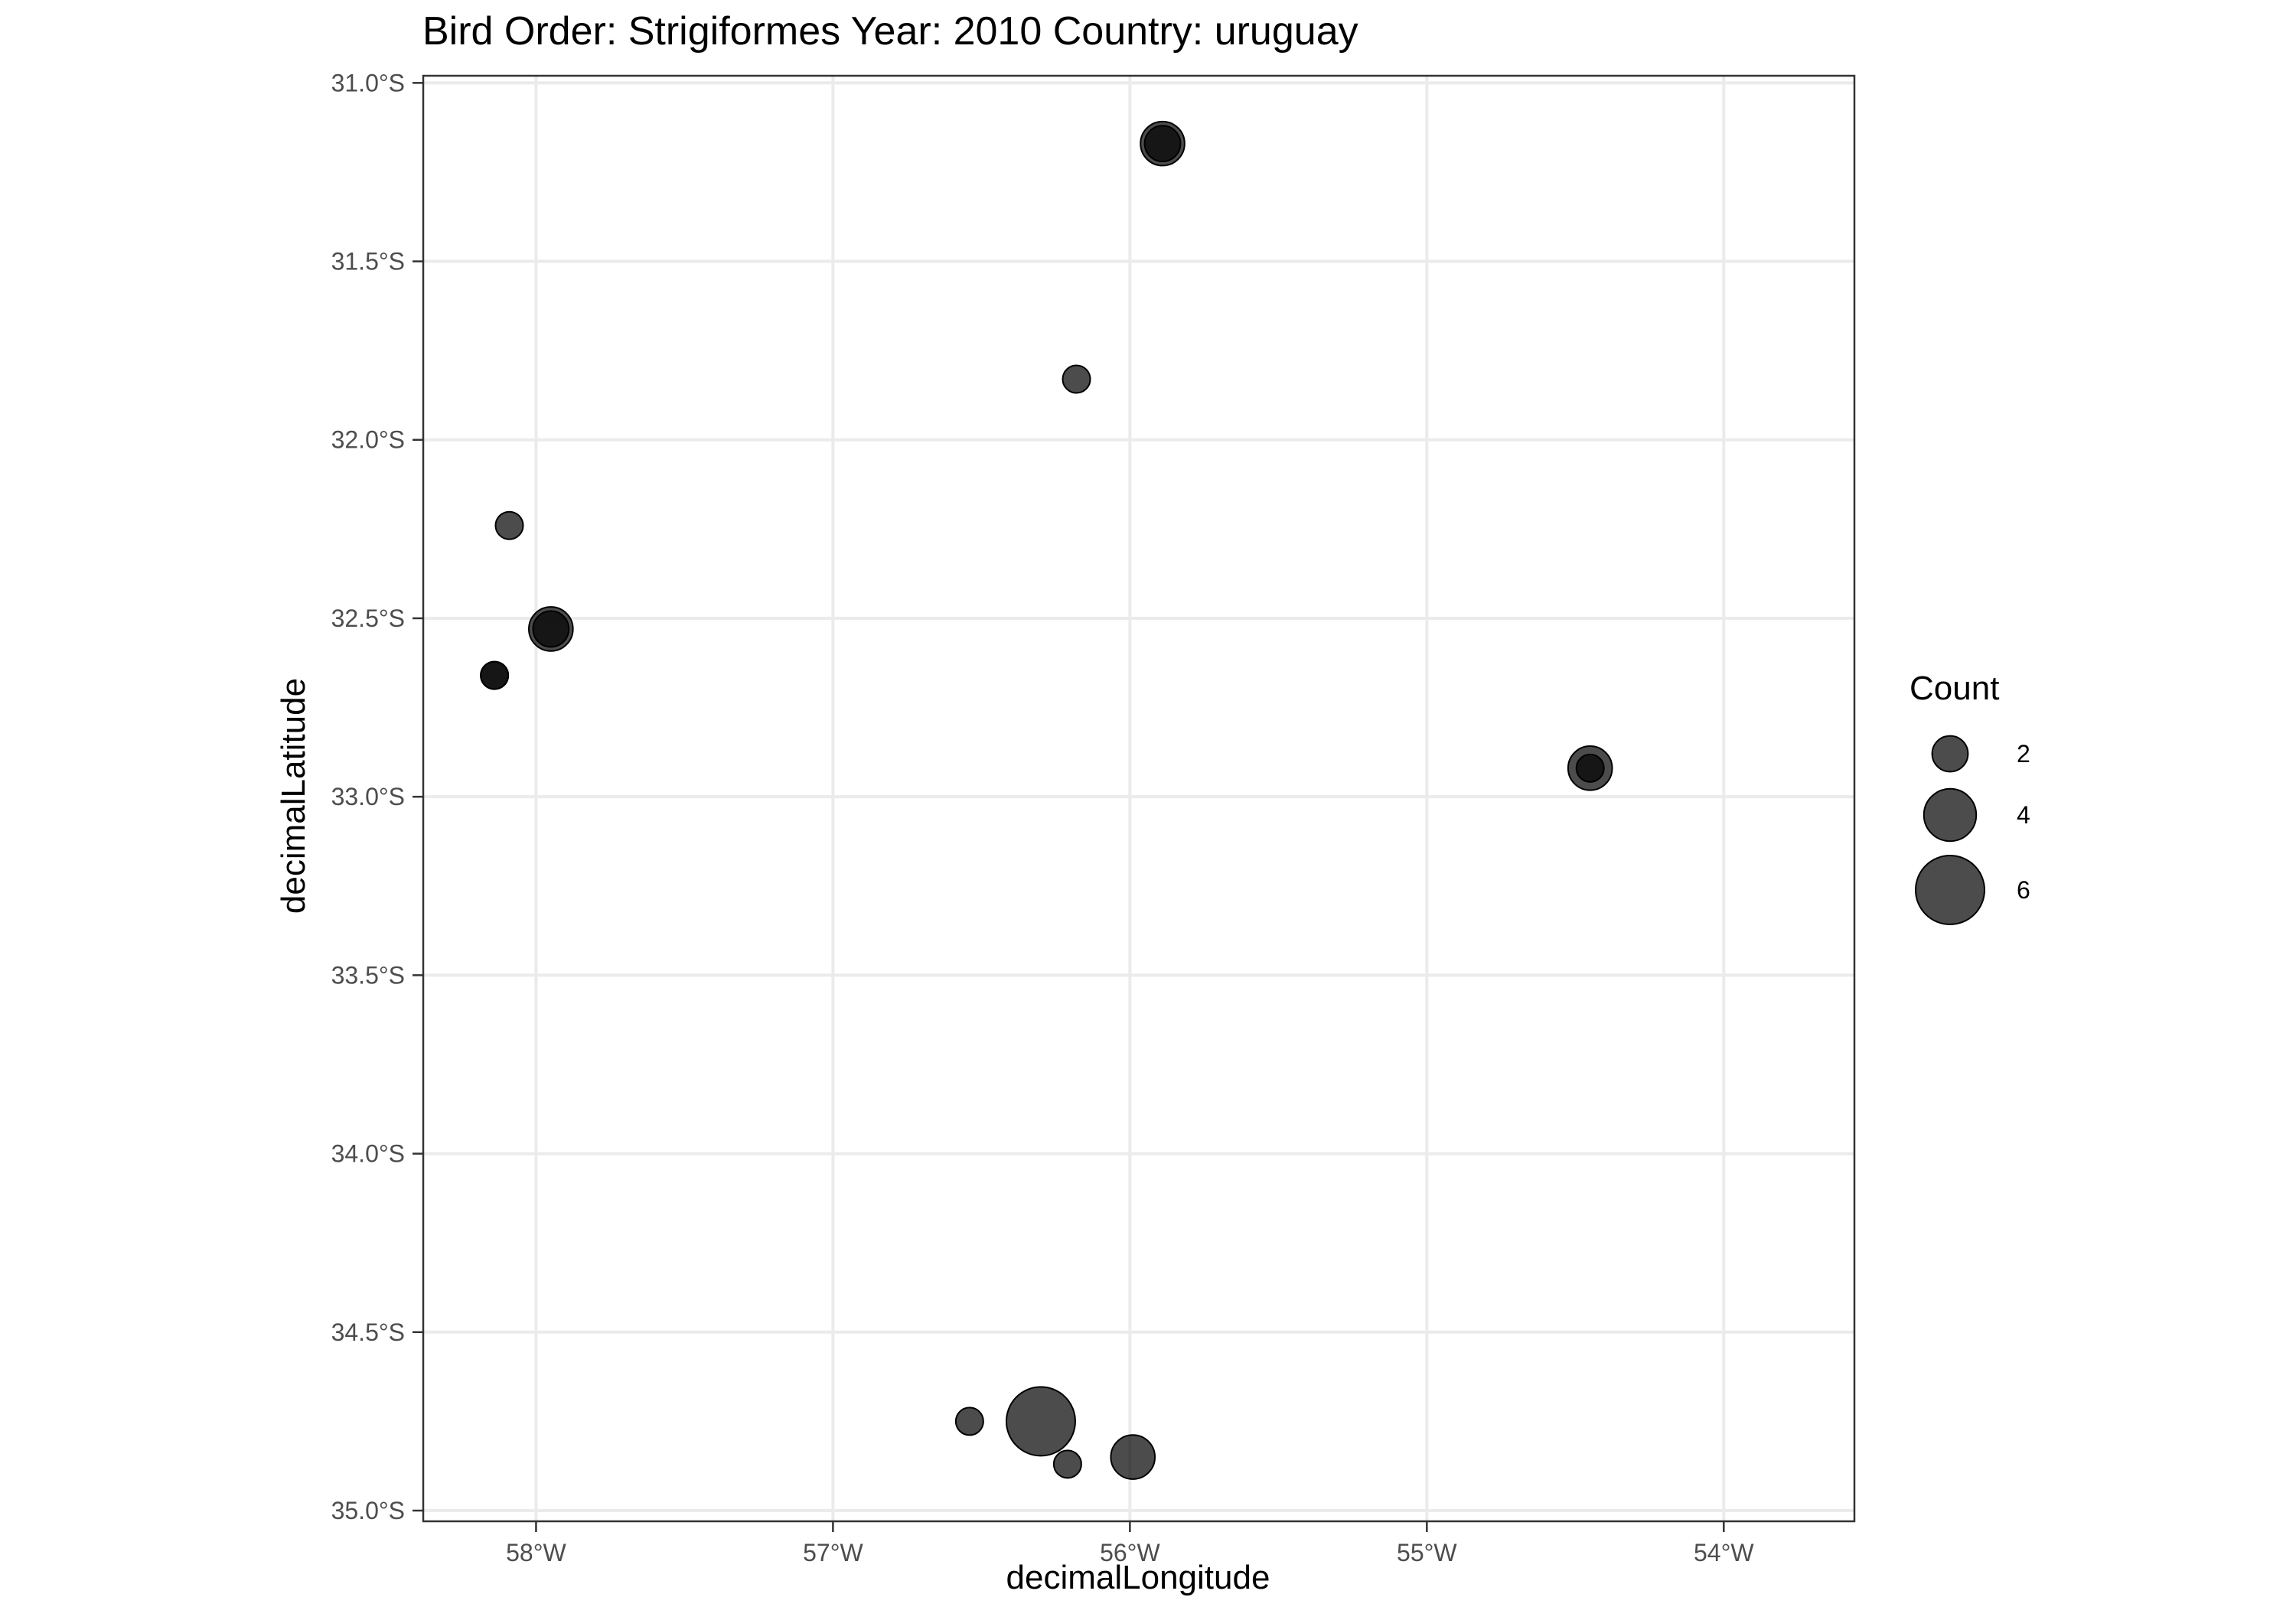 The width and height of the screenshot is (2296, 1607). What do you see at coordinates (368, 1332) in the screenshot?
I see `y-tick-label: 34.5°S` at bounding box center [368, 1332].